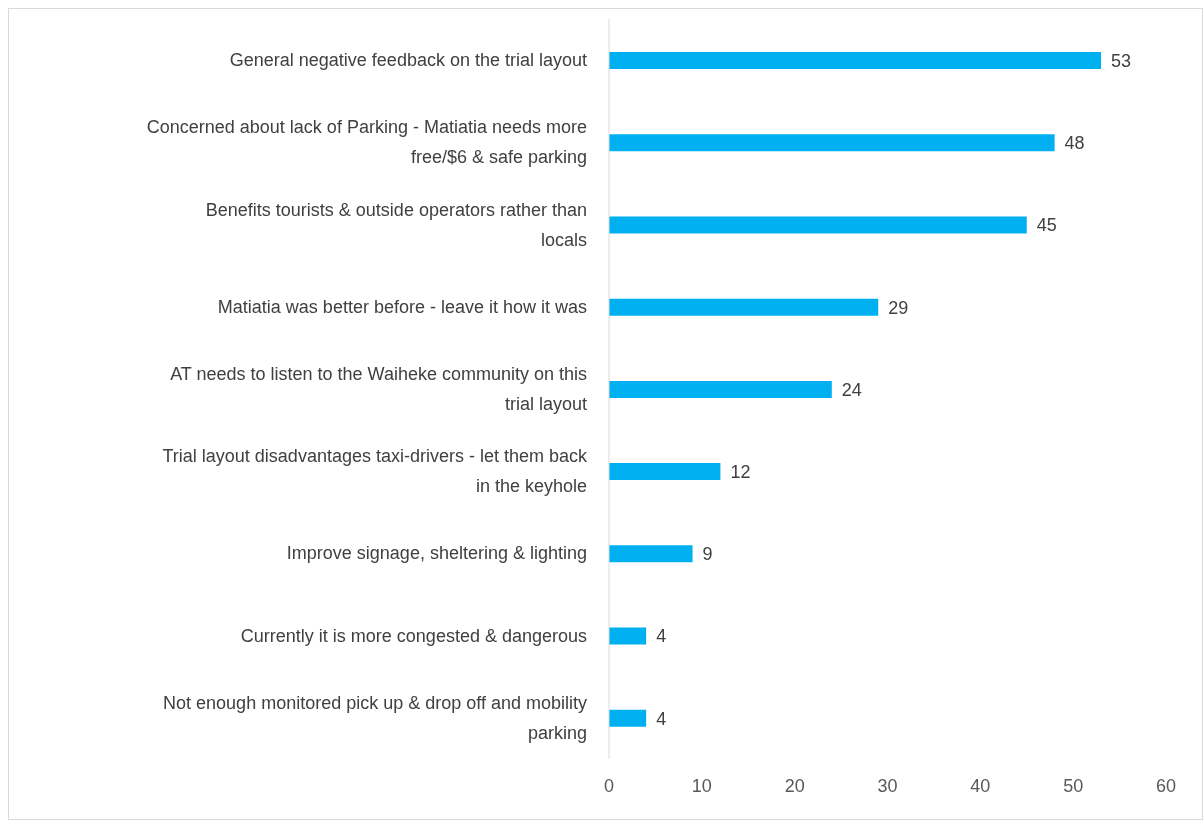 This screenshot has width=1203, height=826. What do you see at coordinates (378, 389) in the screenshot?
I see `y-tick-label: AT needs to listen to the Waiheke community on this trial layout` at bounding box center [378, 389].